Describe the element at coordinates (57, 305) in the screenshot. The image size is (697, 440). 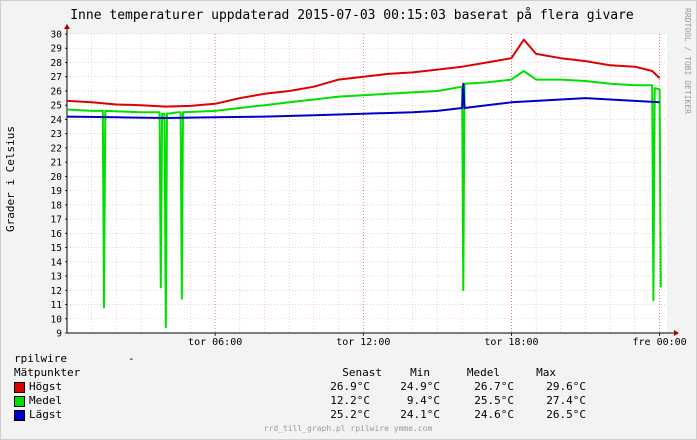
I see `y-tick-label: 11` at that location.